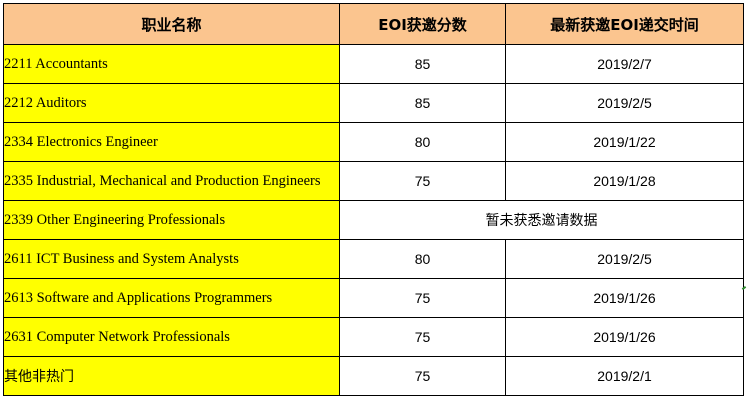  Describe the element at coordinates (624, 376) in the screenshot. I see `date-cell: 2019/2/1` at that location.